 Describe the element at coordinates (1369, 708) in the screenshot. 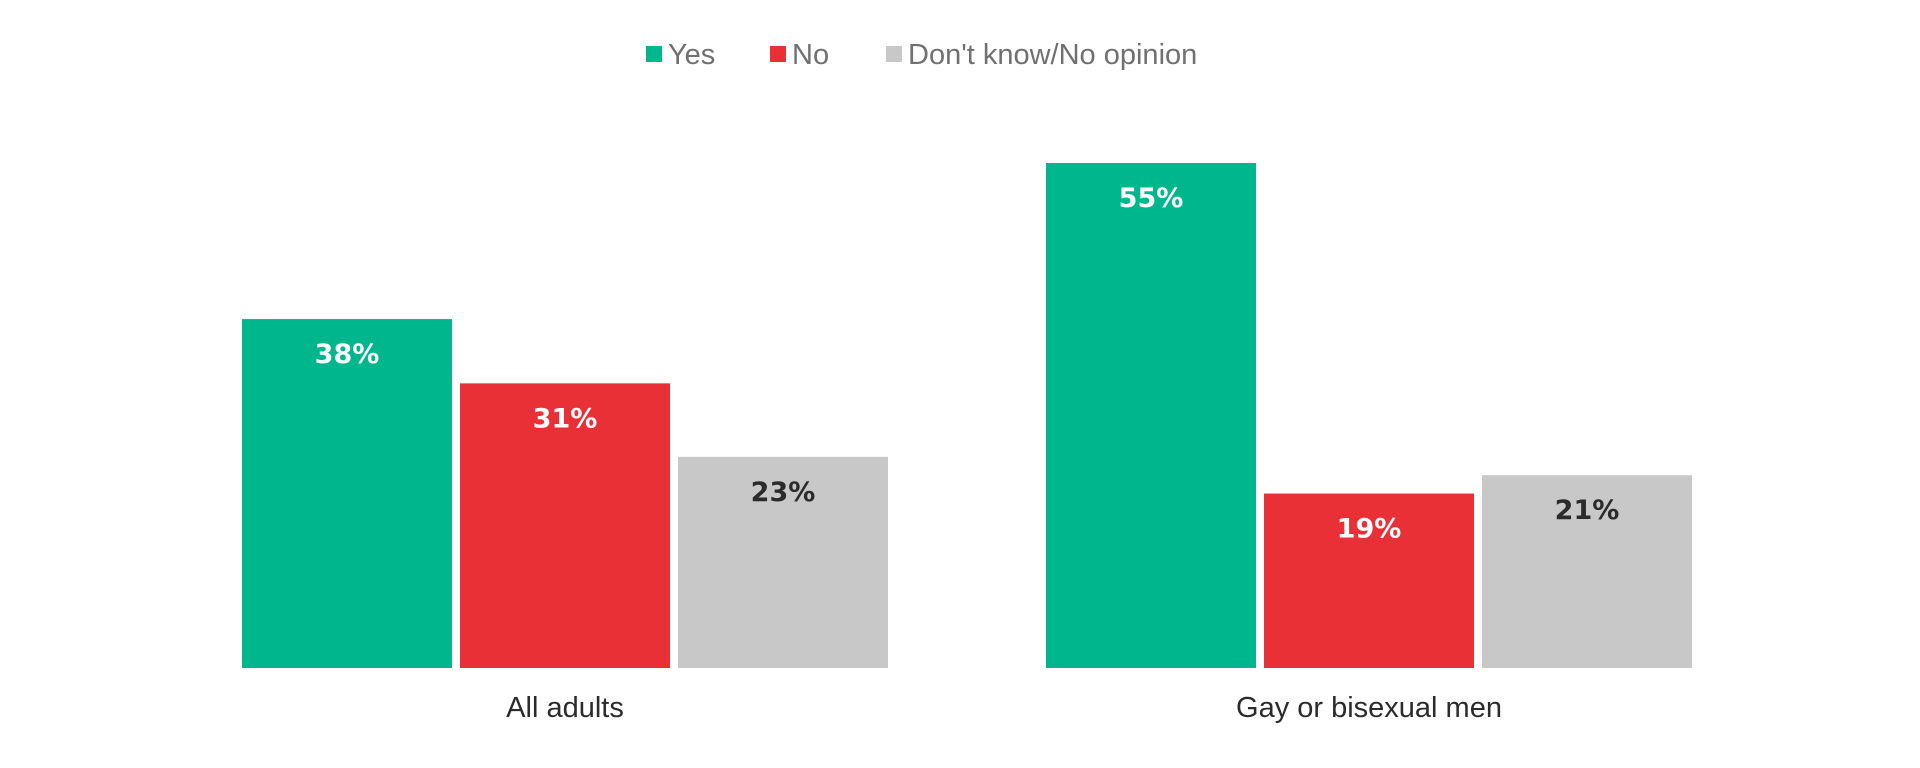

I see `category-label-gay-or-bisexual-men: Gay or bisexual men` at that location.